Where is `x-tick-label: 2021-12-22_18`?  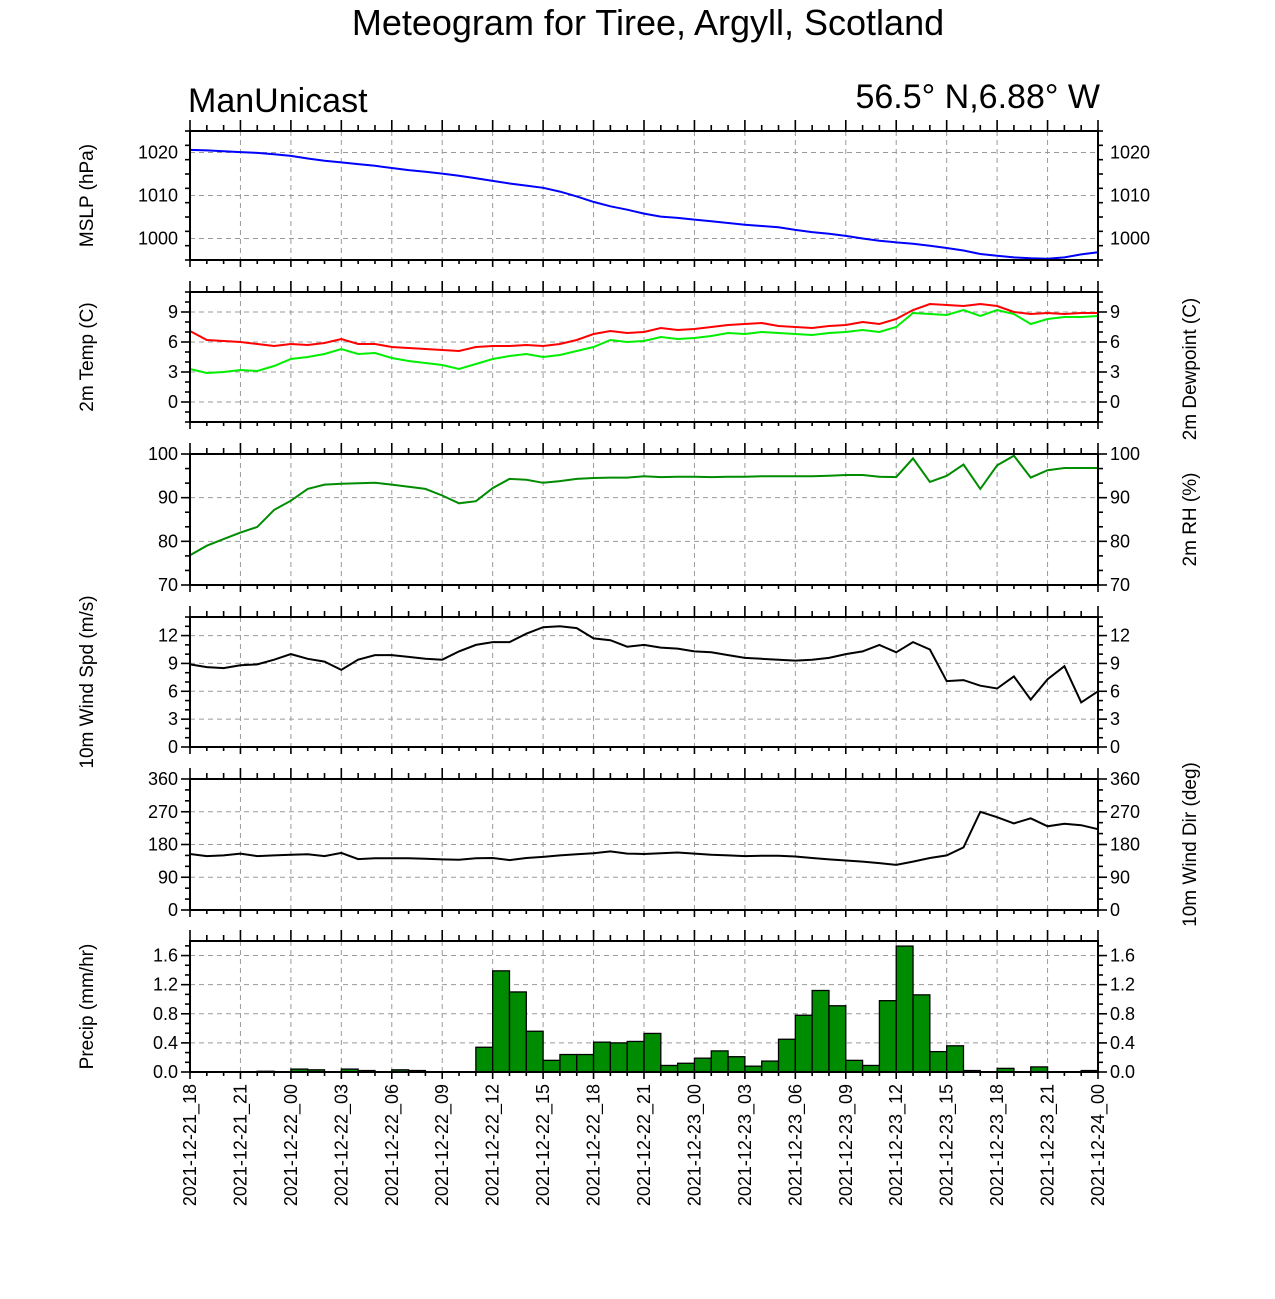
x-tick-label: 2021-12-22_18 is located at coordinates (594, 1145).